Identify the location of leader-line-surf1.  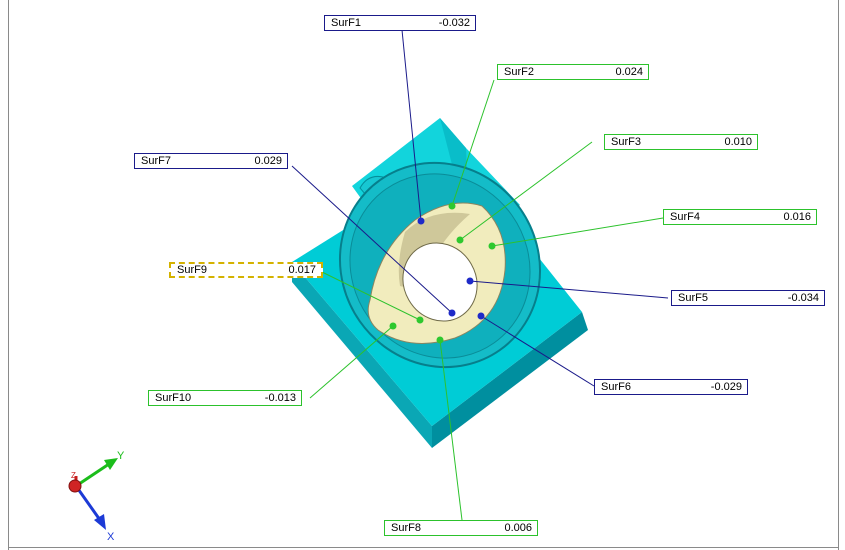
(411, 125).